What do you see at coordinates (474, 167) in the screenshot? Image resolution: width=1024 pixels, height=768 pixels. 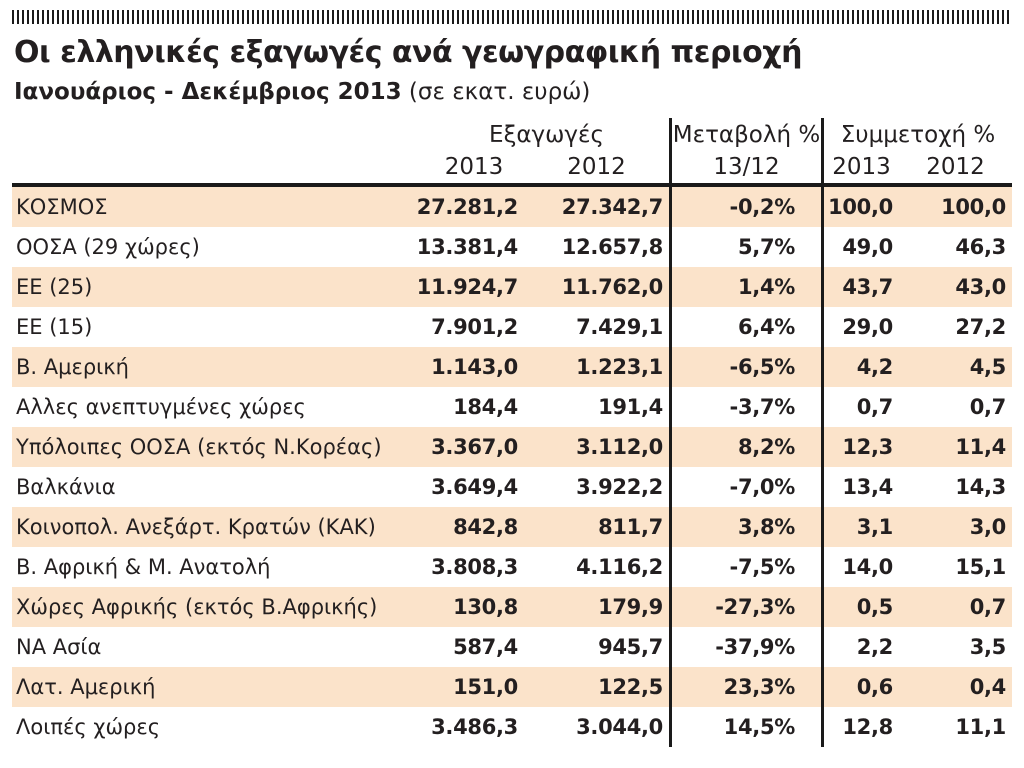 I see `header-exports-2013: 2013` at bounding box center [474, 167].